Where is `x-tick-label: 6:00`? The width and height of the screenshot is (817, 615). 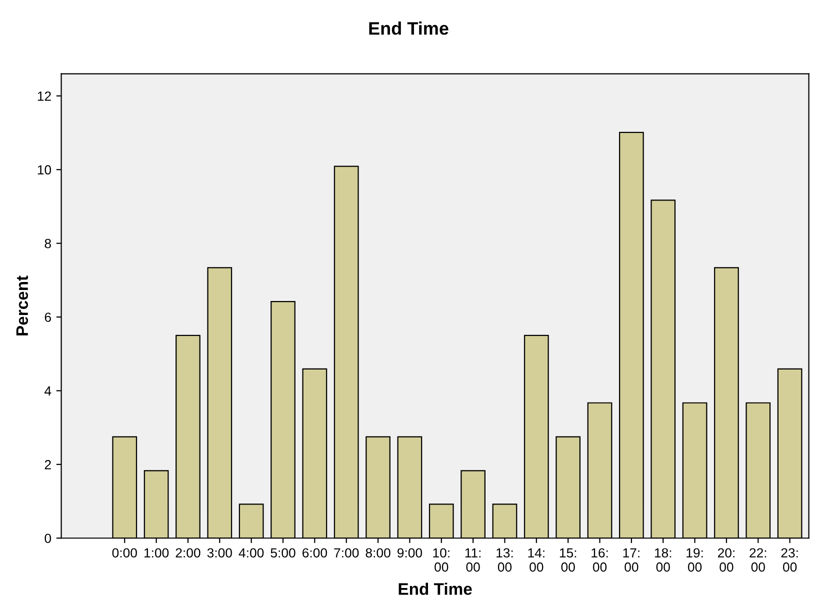 x-tick-label: 6:00 is located at coordinates (315, 553).